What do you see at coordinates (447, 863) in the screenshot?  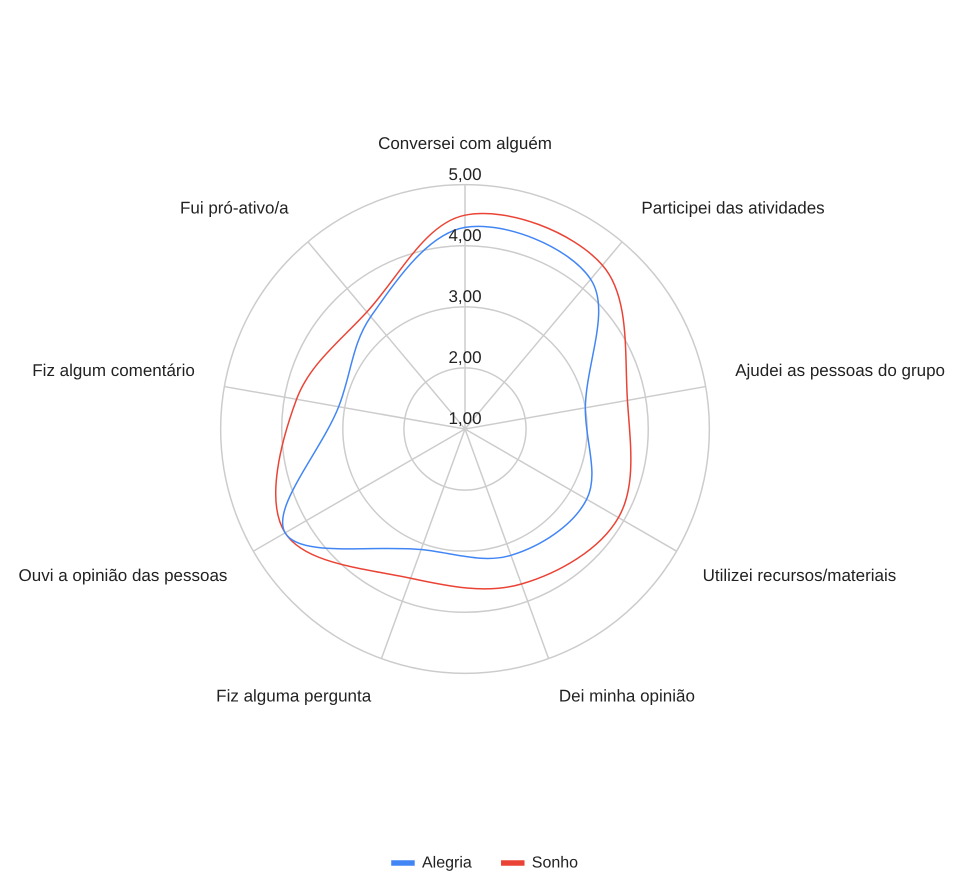 I see `legend-label: Alegria` at bounding box center [447, 863].